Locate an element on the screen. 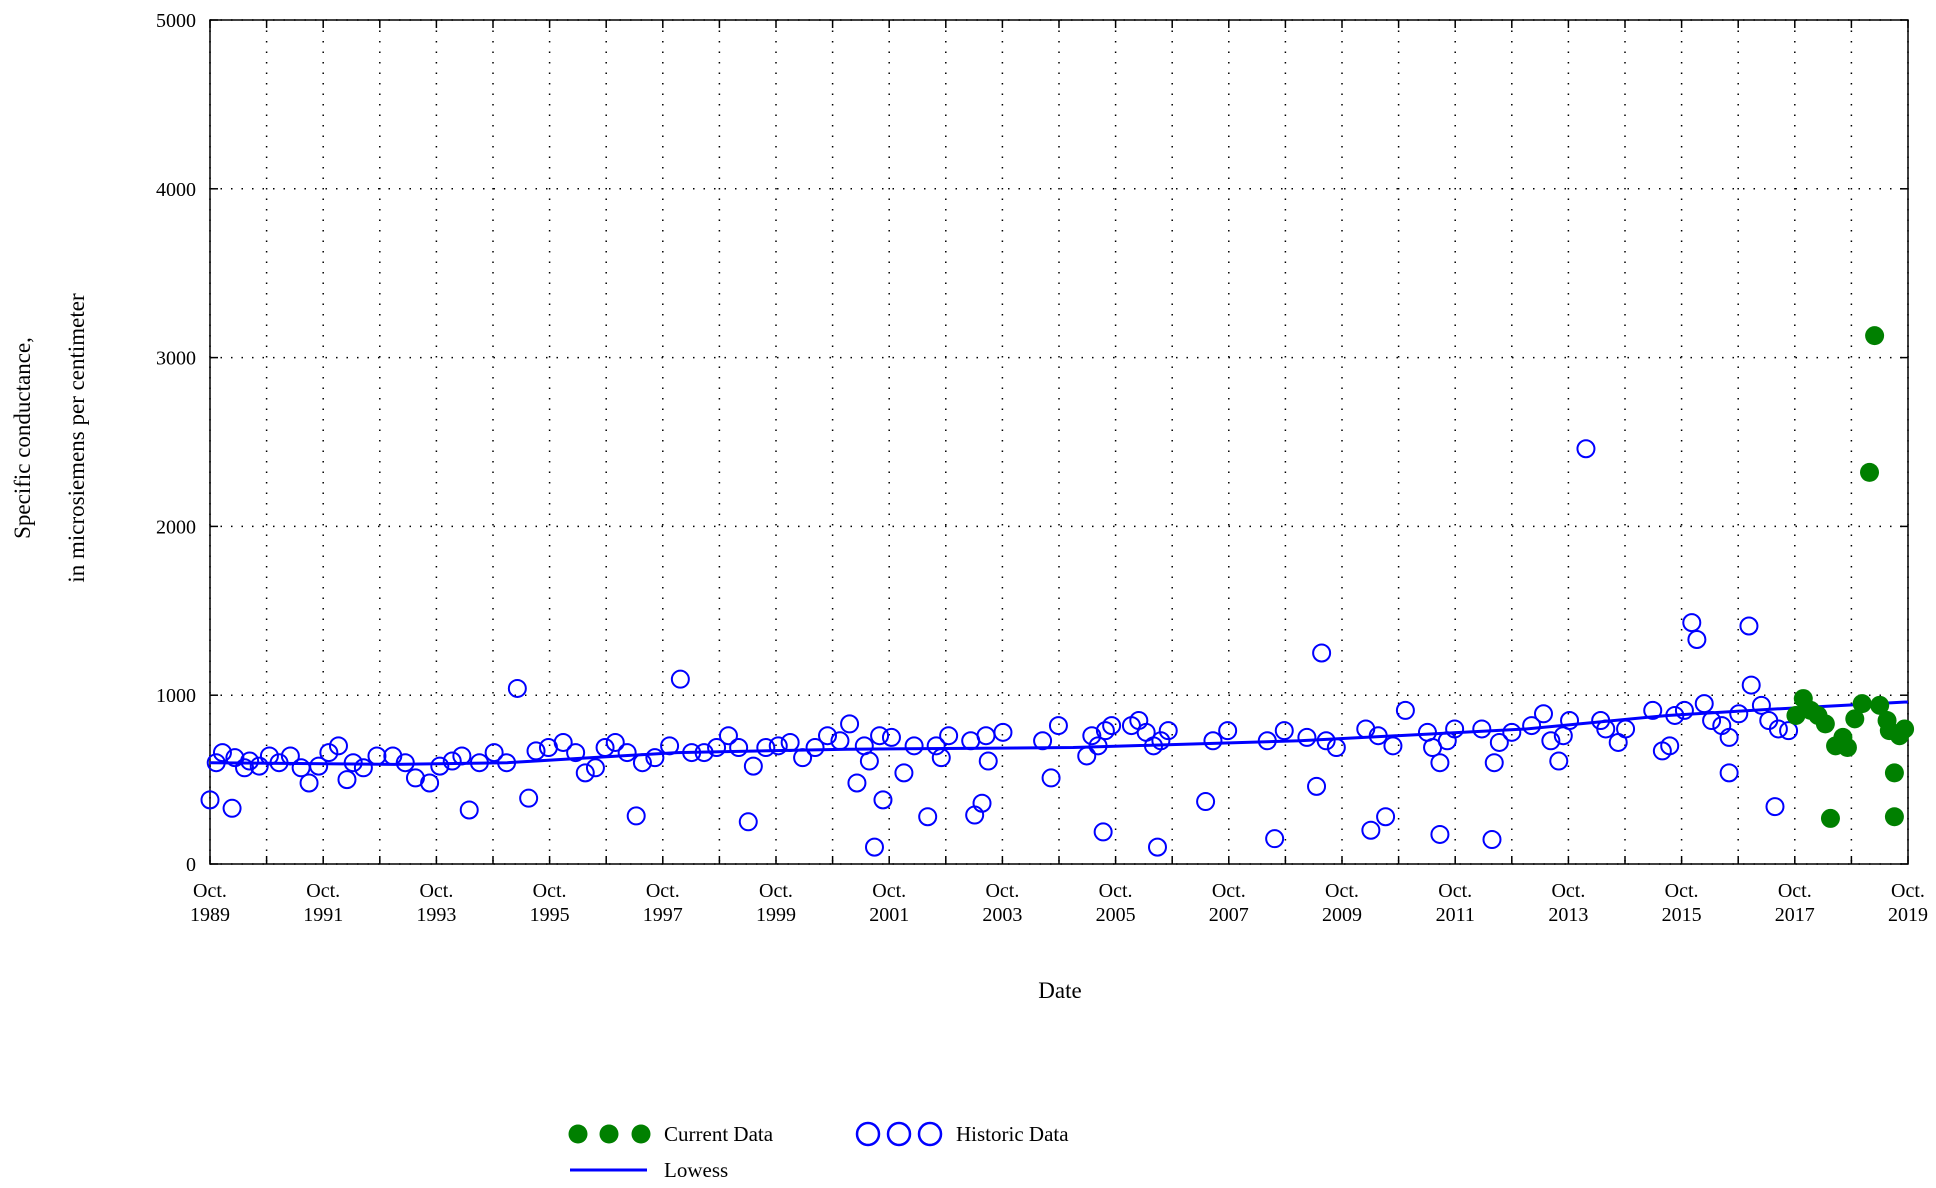  x-tick-label: Oct. 2009 is located at coordinates (1342, 903).